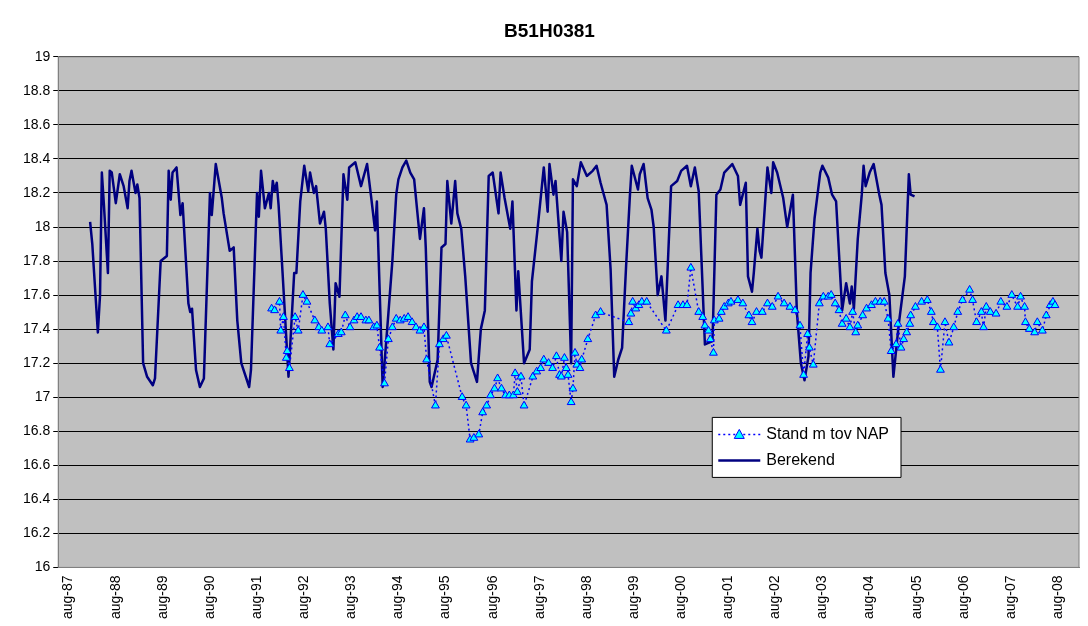 Image resolution: width=1088 pixels, height=626 pixels. What do you see at coordinates (632, 597) in the screenshot?
I see `x-tick-label: aug-99` at bounding box center [632, 597].